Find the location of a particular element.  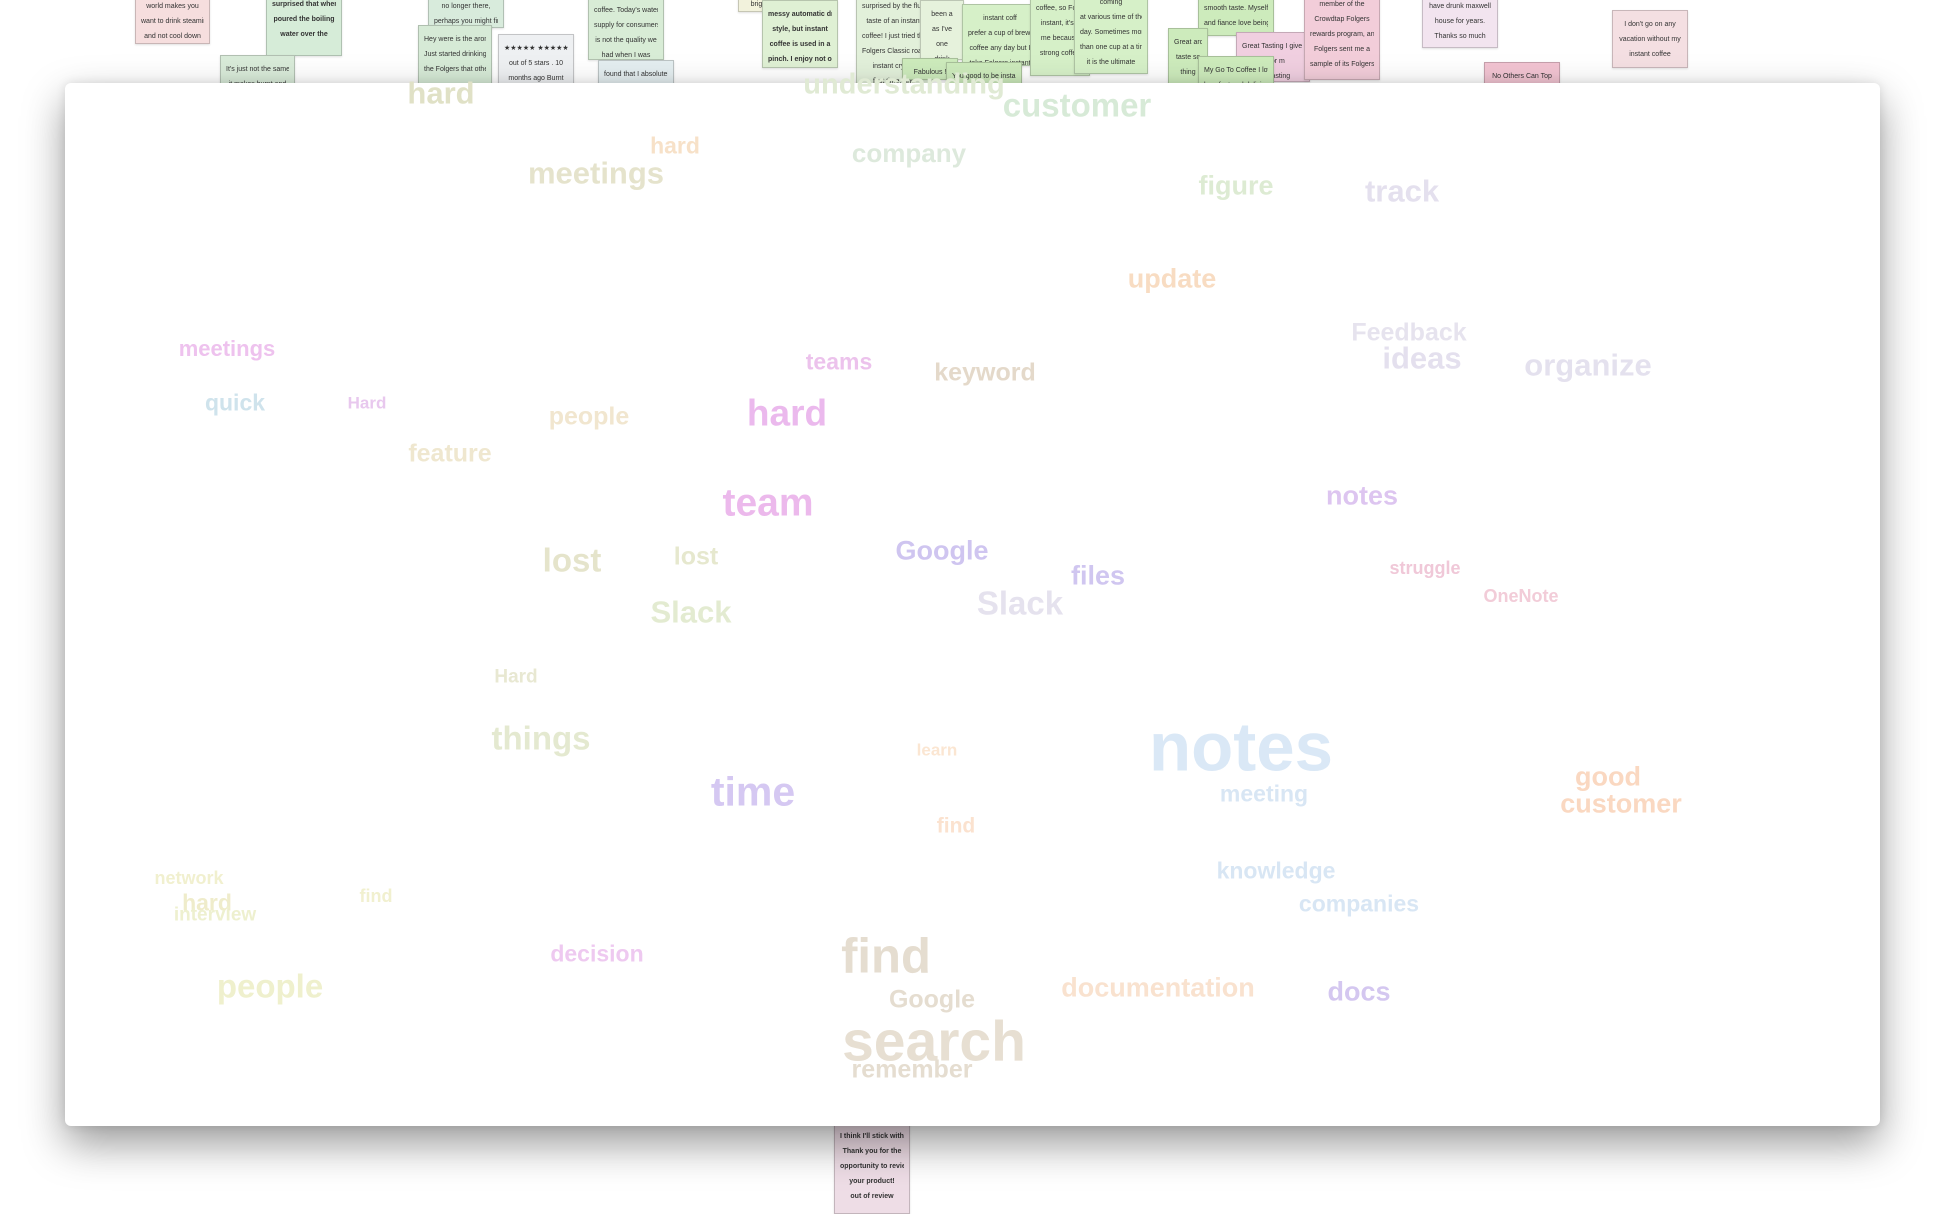

word-cloud-term: feature is located at coordinates (450, 453).